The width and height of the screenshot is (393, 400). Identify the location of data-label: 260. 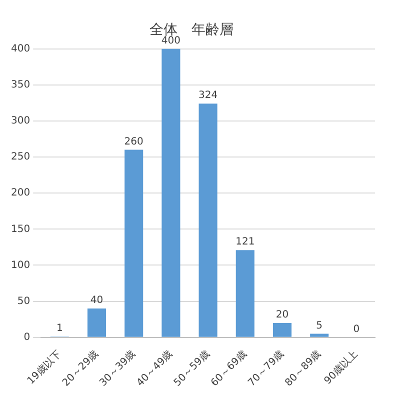
(134, 142).